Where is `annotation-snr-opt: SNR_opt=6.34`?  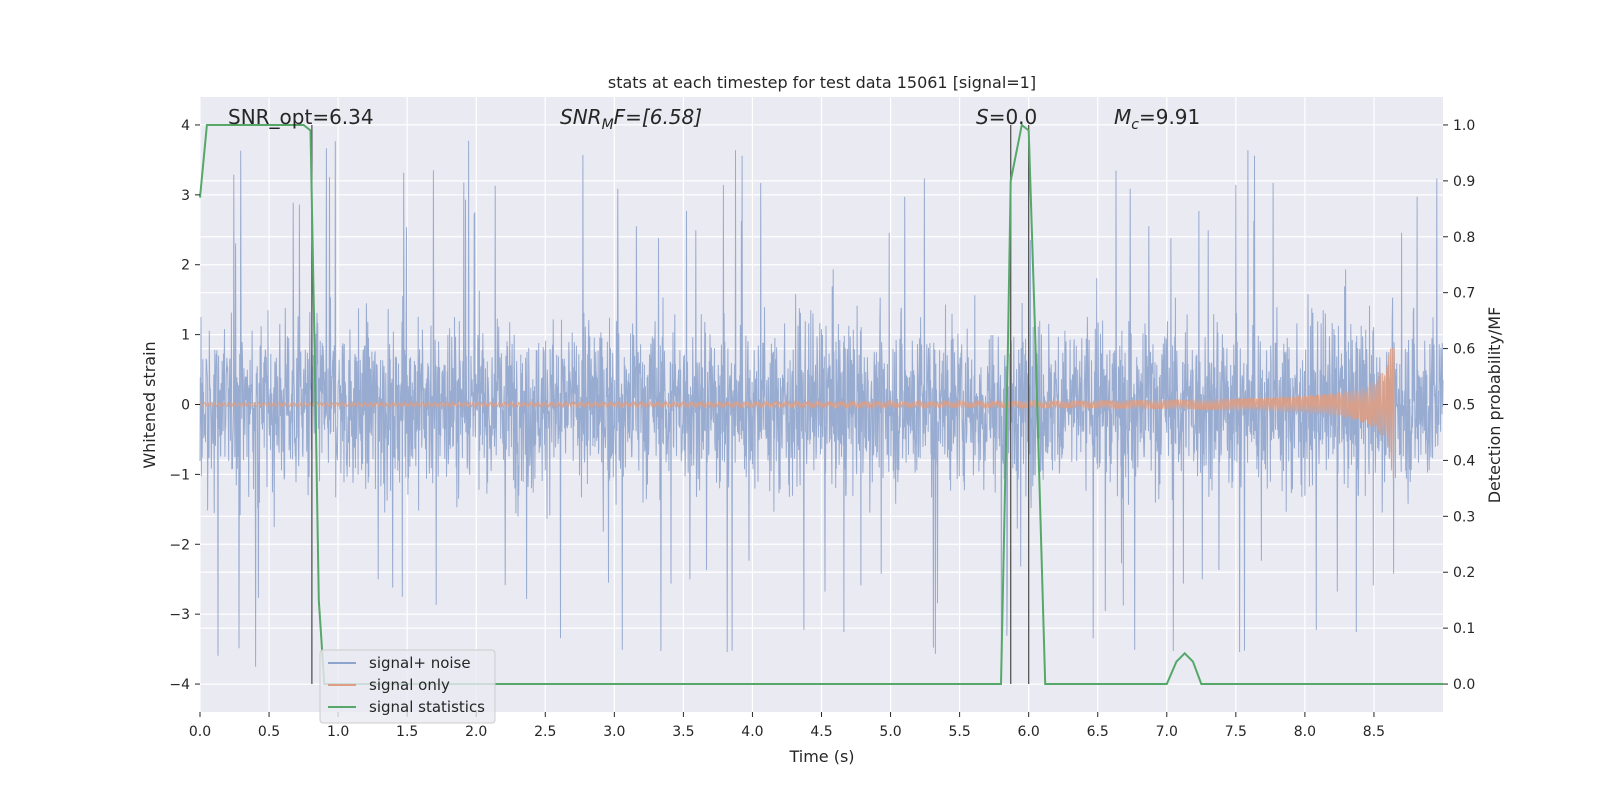 annotation-snr-opt: SNR_opt=6.34 is located at coordinates (301, 117).